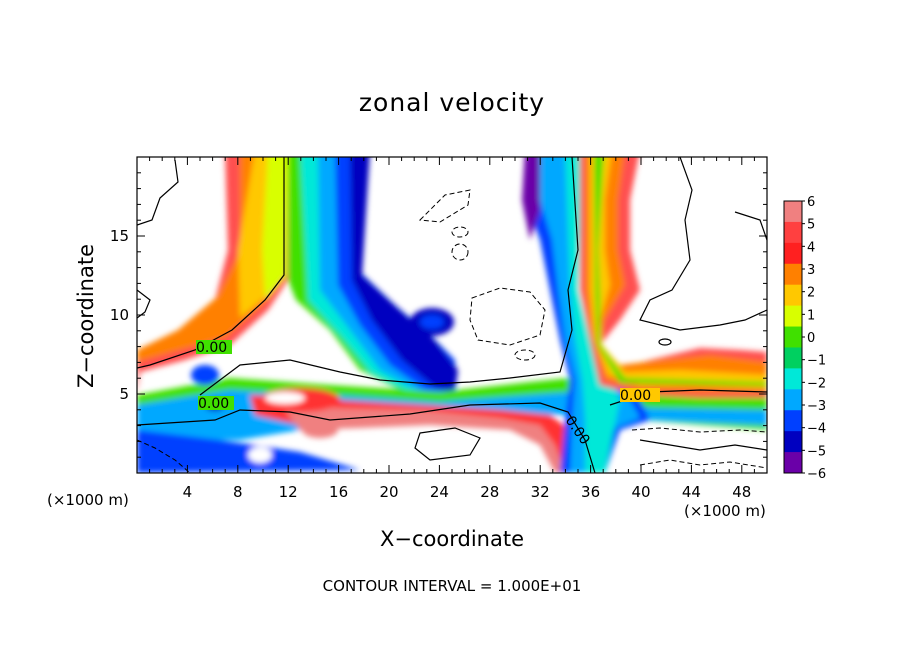  Describe the element at coordinates (811, 270) in the screenshot. I see `colorbar-label: 3` at that location.